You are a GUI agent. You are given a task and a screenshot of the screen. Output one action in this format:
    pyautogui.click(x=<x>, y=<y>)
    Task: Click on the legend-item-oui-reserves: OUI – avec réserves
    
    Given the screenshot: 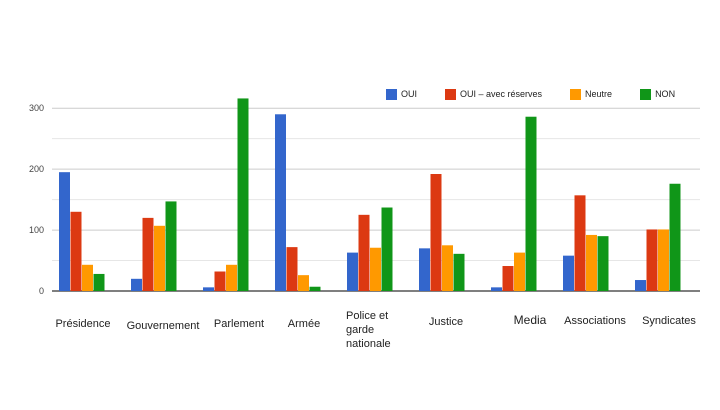 What is the action you would take?
    pyautogui.click(x=494, y=94)
    